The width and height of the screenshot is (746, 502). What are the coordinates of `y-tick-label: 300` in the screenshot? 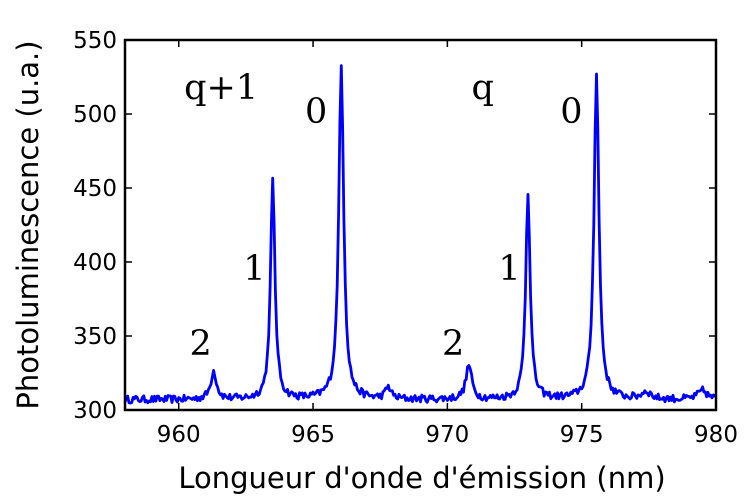 It's located at (95, 411).